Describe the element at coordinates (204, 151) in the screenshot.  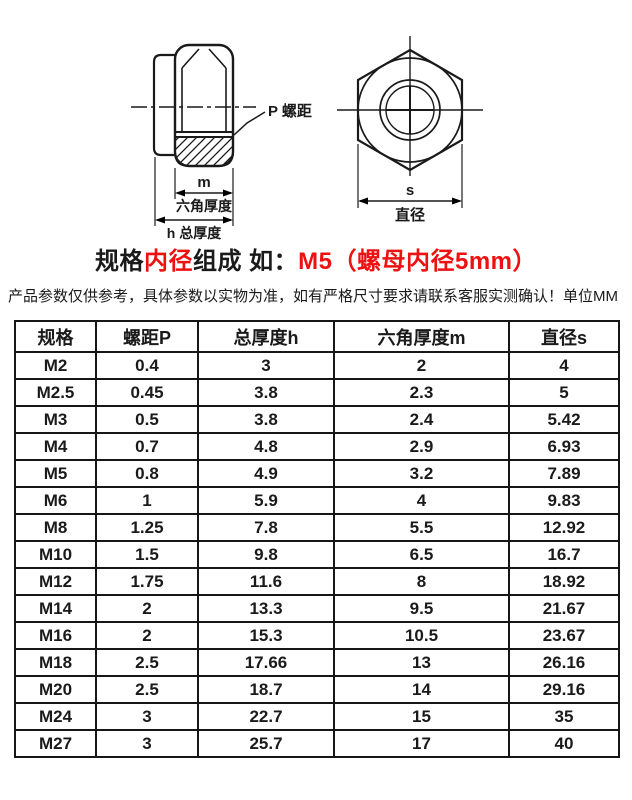
I see `hatch-area` at that location.